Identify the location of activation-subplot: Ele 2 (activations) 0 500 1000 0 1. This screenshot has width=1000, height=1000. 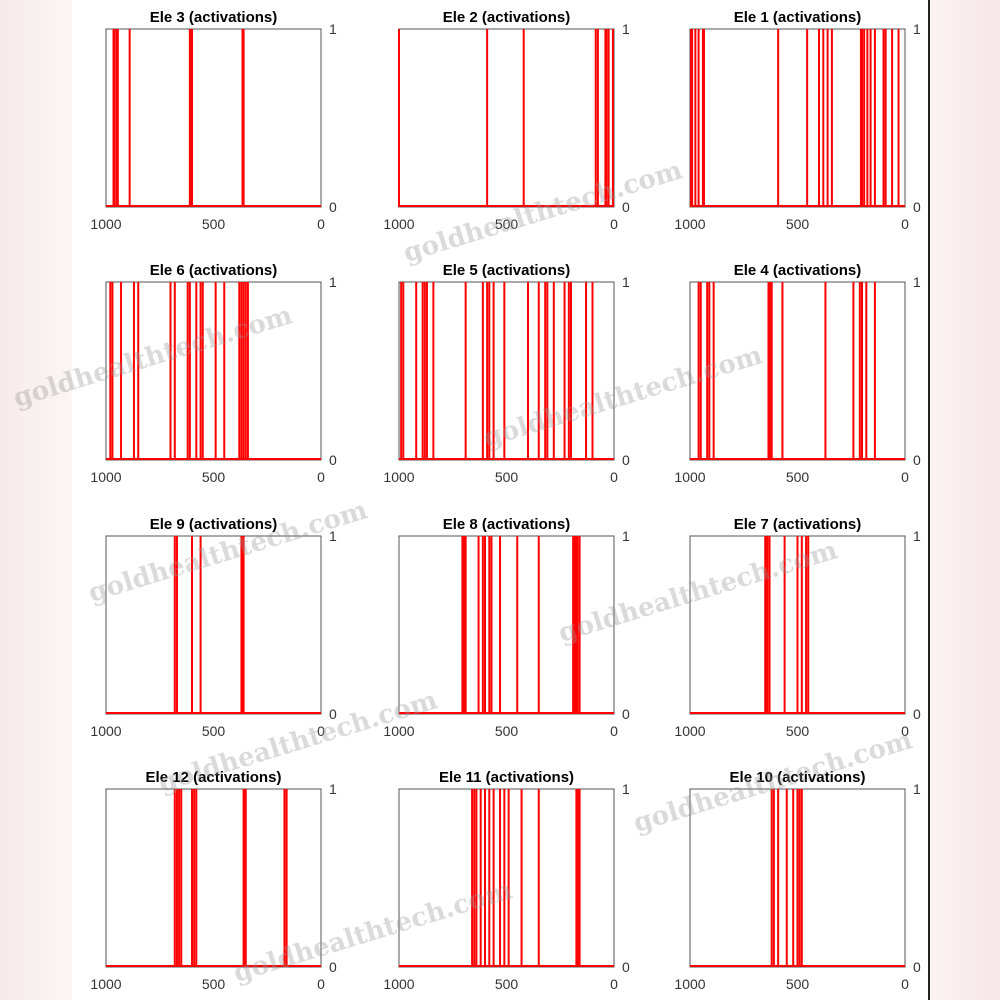
(506, 120).